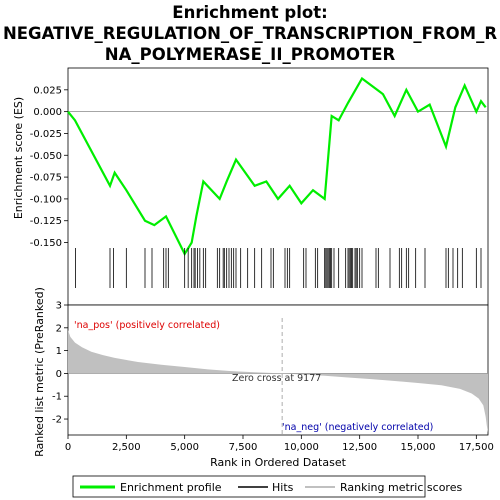 Image resolution: width=500 pixels, height=500 pixels. Describe the element at coordinates (60, 363) in the screenshot. I see `ranked-metric-y-ticks: -2 -1 0 1 2 3` at that location.